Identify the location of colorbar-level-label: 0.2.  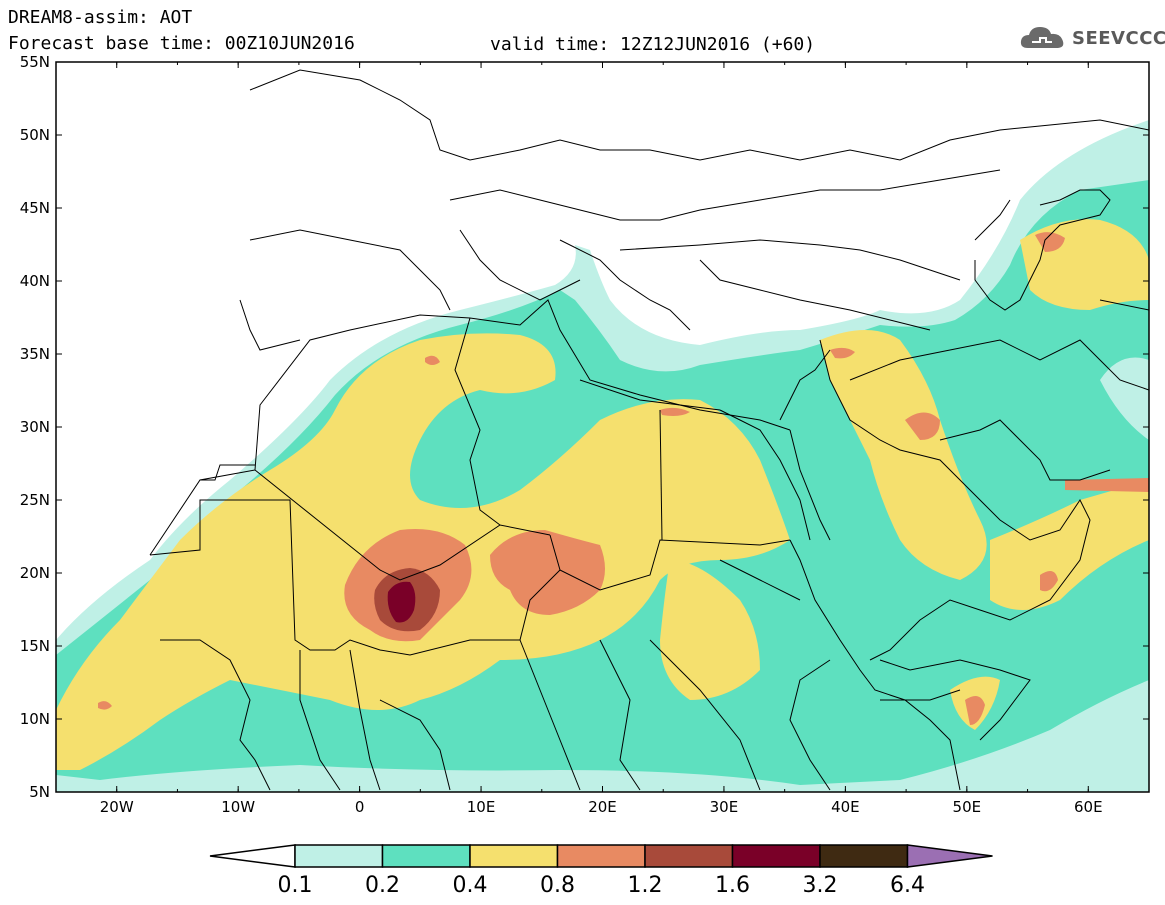
(382, 885).